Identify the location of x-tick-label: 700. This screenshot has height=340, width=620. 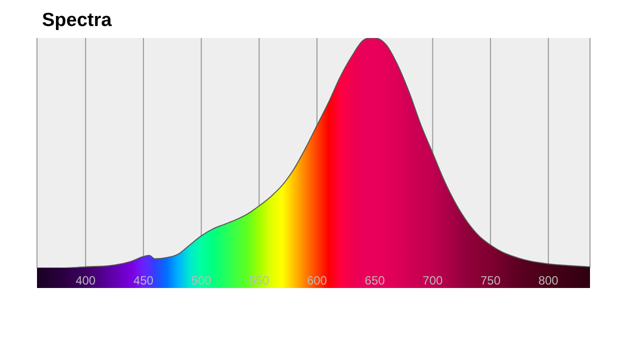
(432, 281).